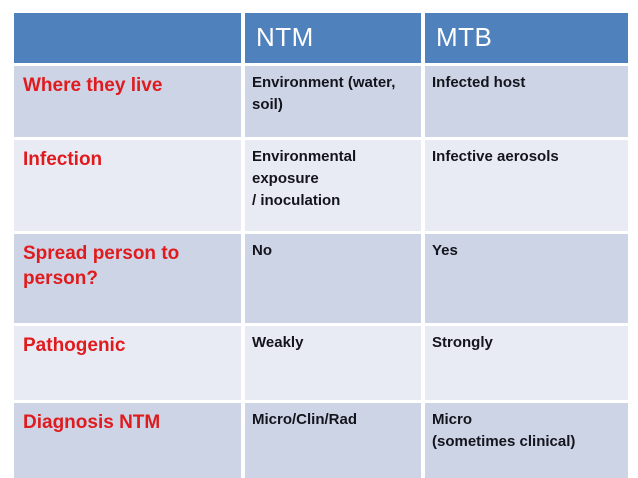 This screenshot has height=478, width=638. Describe the element at coordinates (333, 38) in the screenshot. I see `header-cell-ntm: NTM` at that location.